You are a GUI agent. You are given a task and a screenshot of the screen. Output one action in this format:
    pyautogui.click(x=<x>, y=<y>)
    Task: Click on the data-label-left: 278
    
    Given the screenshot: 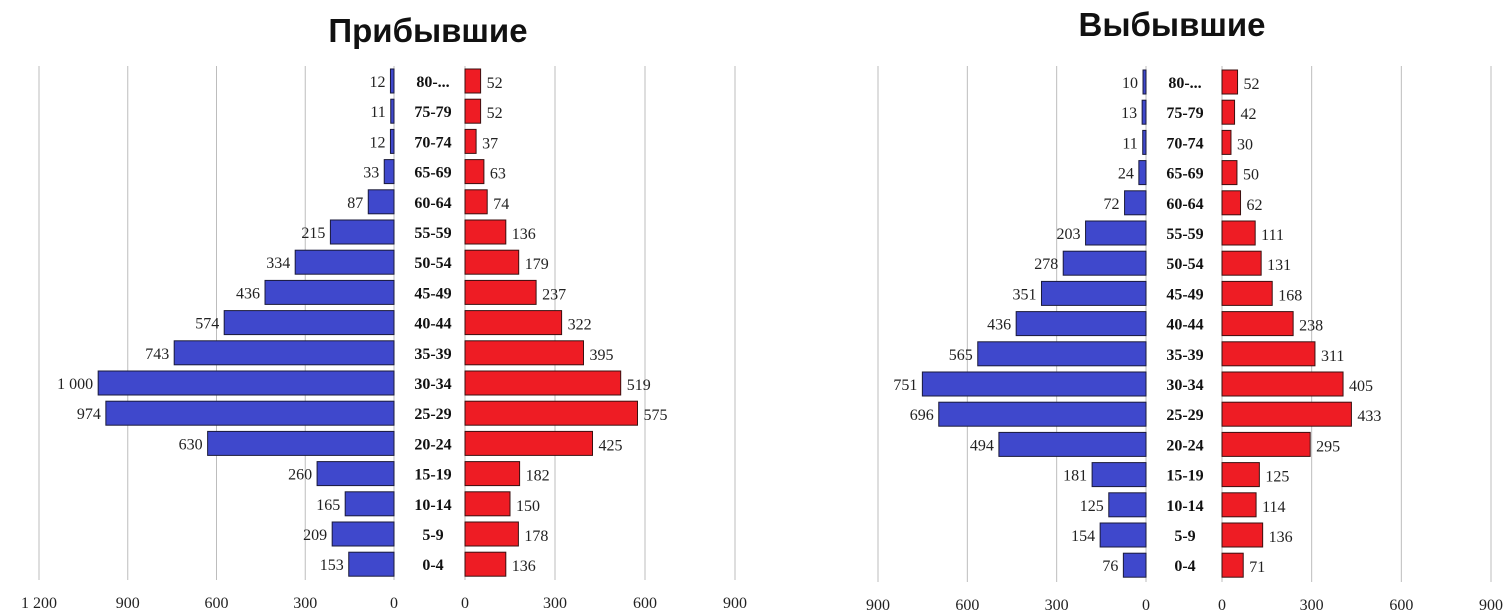 What is the action you would take?
    pyautogui.click(x=1046, y=264)
    